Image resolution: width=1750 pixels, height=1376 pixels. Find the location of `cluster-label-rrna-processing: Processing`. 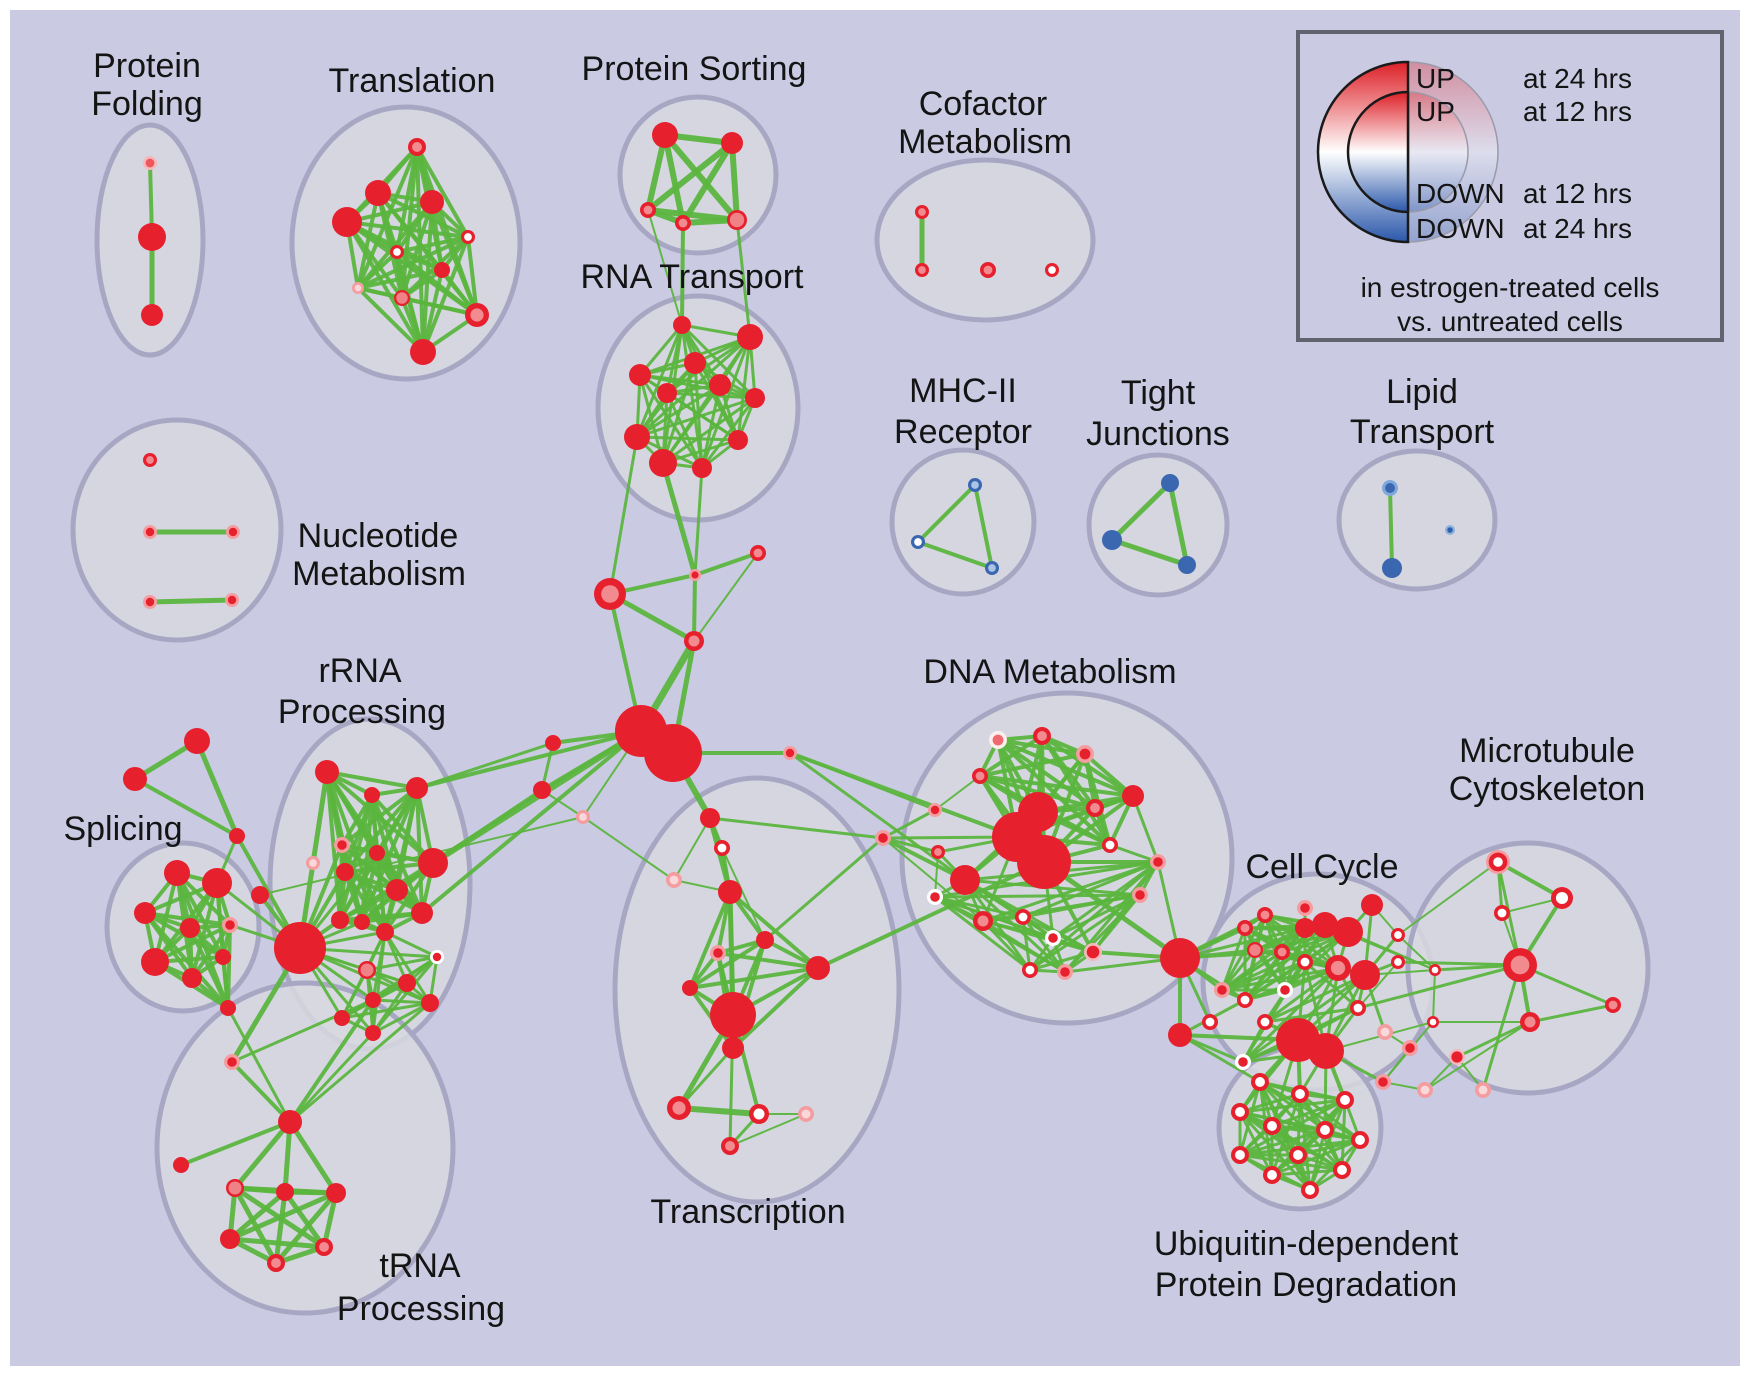

cluster-label-rrna-processing: Processing is located at coordinates (362, 712).